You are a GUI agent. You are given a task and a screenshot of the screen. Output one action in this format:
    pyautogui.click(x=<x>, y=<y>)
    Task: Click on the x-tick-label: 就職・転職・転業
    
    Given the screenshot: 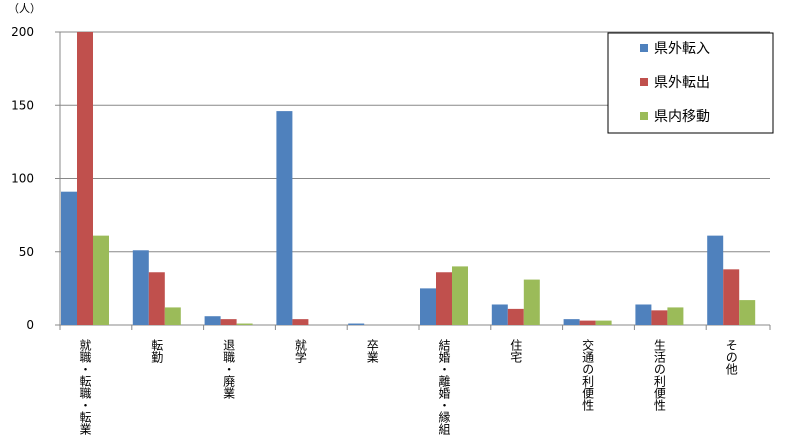 What is the action you would take?
    pyautogui.click(x=85, y=387)
    